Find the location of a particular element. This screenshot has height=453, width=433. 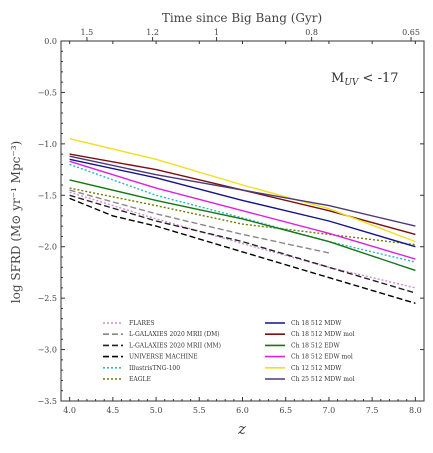

y-tick-label: −2.0 is located at coordinates (47, 247).